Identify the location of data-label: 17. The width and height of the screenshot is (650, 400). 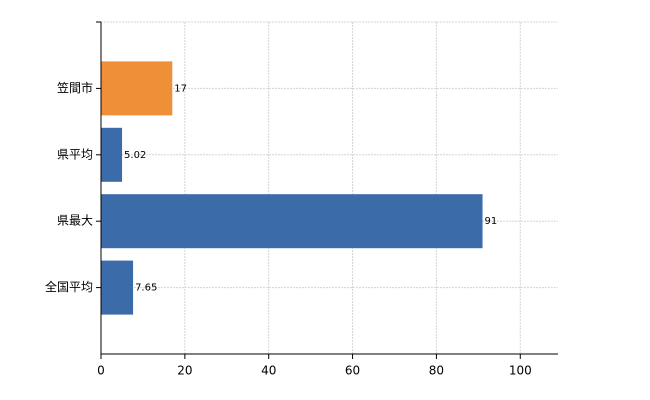
(180, 88).